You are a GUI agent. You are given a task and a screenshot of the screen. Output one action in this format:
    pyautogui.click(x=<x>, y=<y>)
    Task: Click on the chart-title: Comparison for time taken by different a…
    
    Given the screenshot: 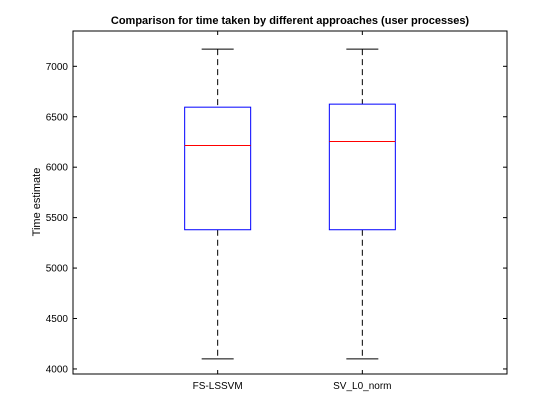 What is the action you would take?
    pyautogui.click(x=290, y=21)
    